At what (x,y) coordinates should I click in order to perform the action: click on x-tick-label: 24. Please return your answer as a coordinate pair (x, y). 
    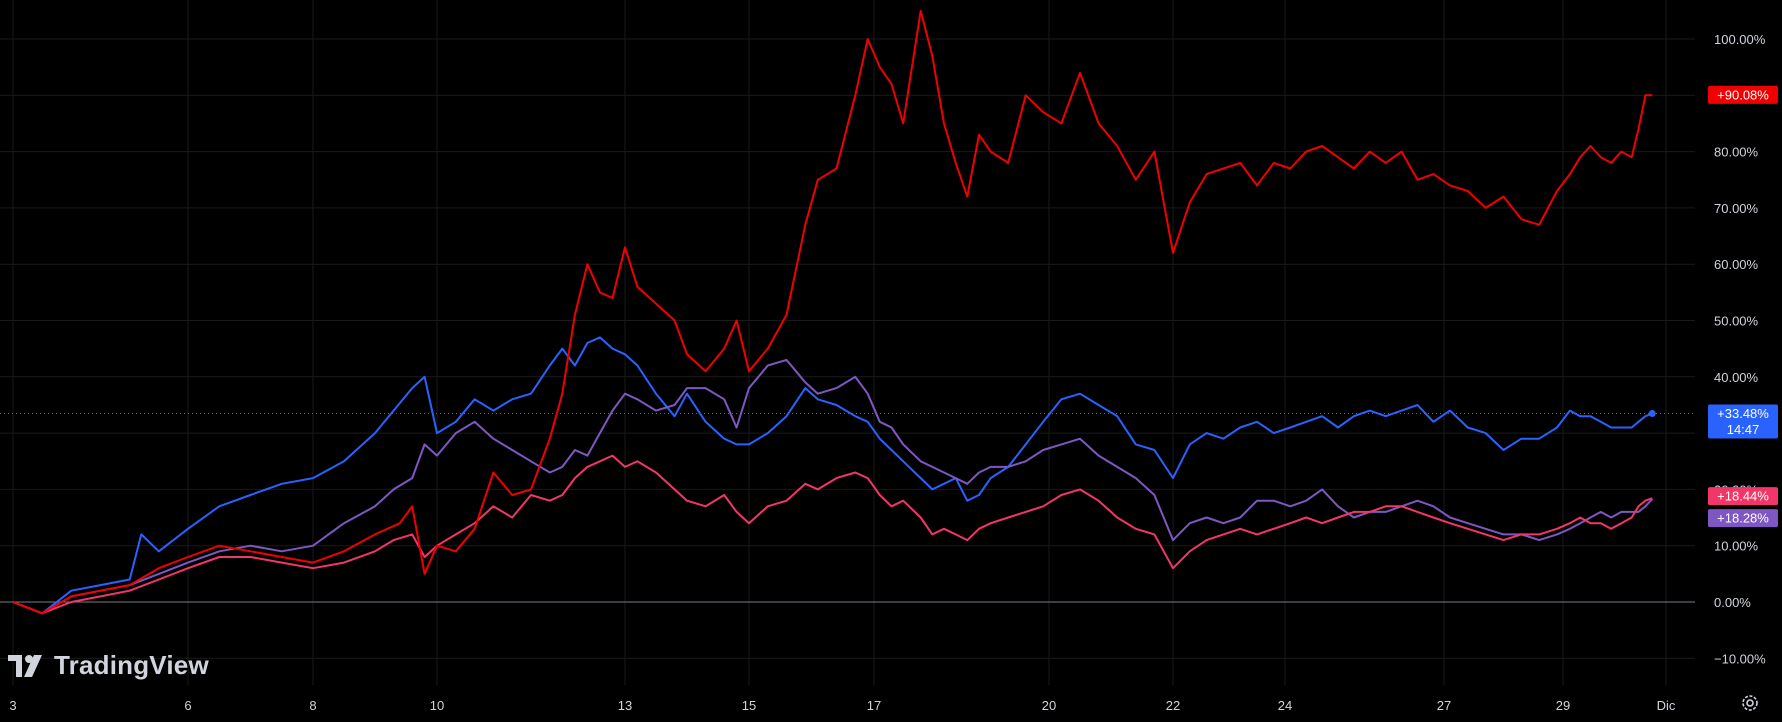
    Looking at the image, I should click on (1285, 705).